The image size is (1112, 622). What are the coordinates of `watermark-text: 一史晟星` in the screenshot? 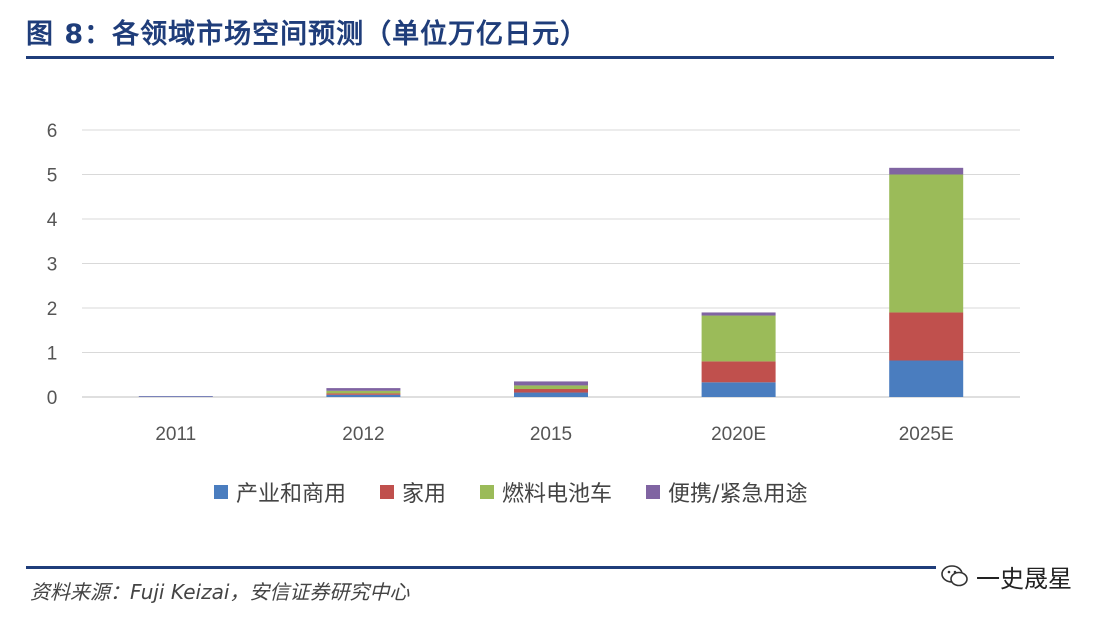 It's located at (1024, 578).